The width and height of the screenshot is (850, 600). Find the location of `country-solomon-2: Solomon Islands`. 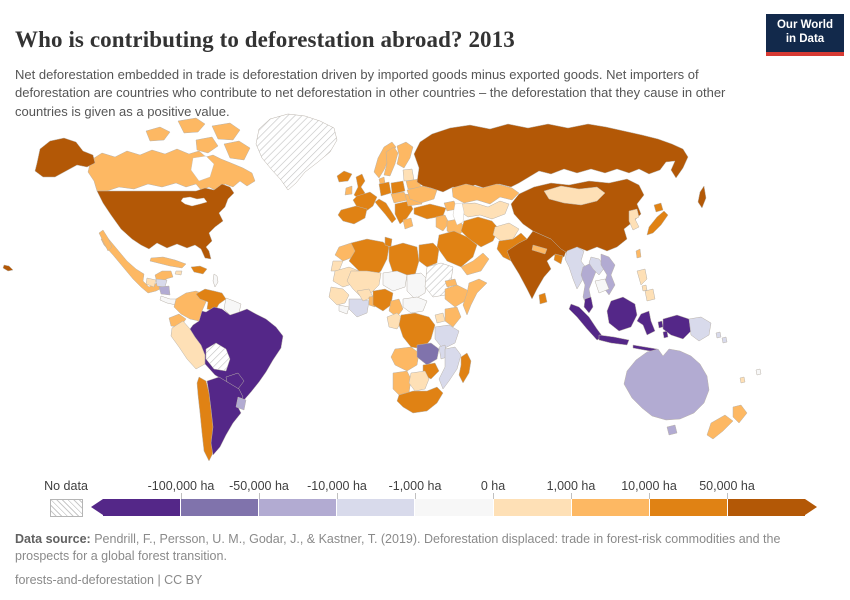

country-solomon-2: Solomon Islands is located at coordinates (724, 340).